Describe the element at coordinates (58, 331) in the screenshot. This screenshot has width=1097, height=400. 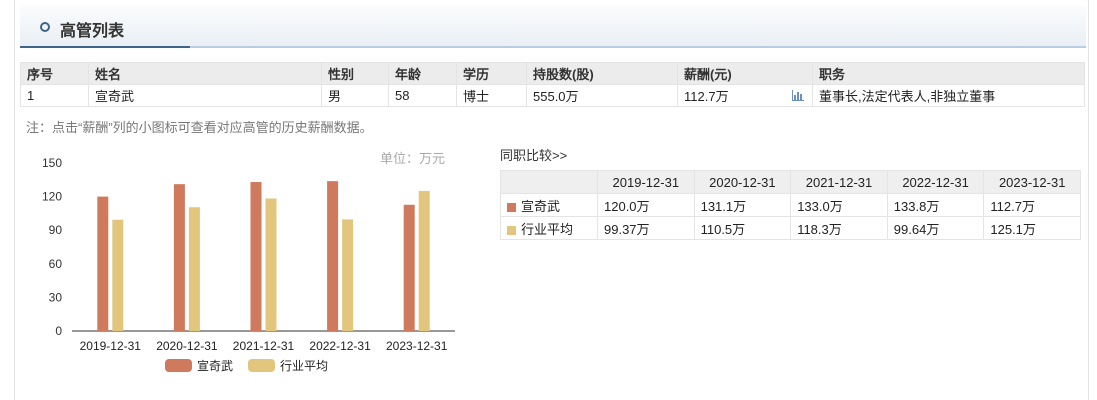
I see `y-tick-label: 0` at that location.